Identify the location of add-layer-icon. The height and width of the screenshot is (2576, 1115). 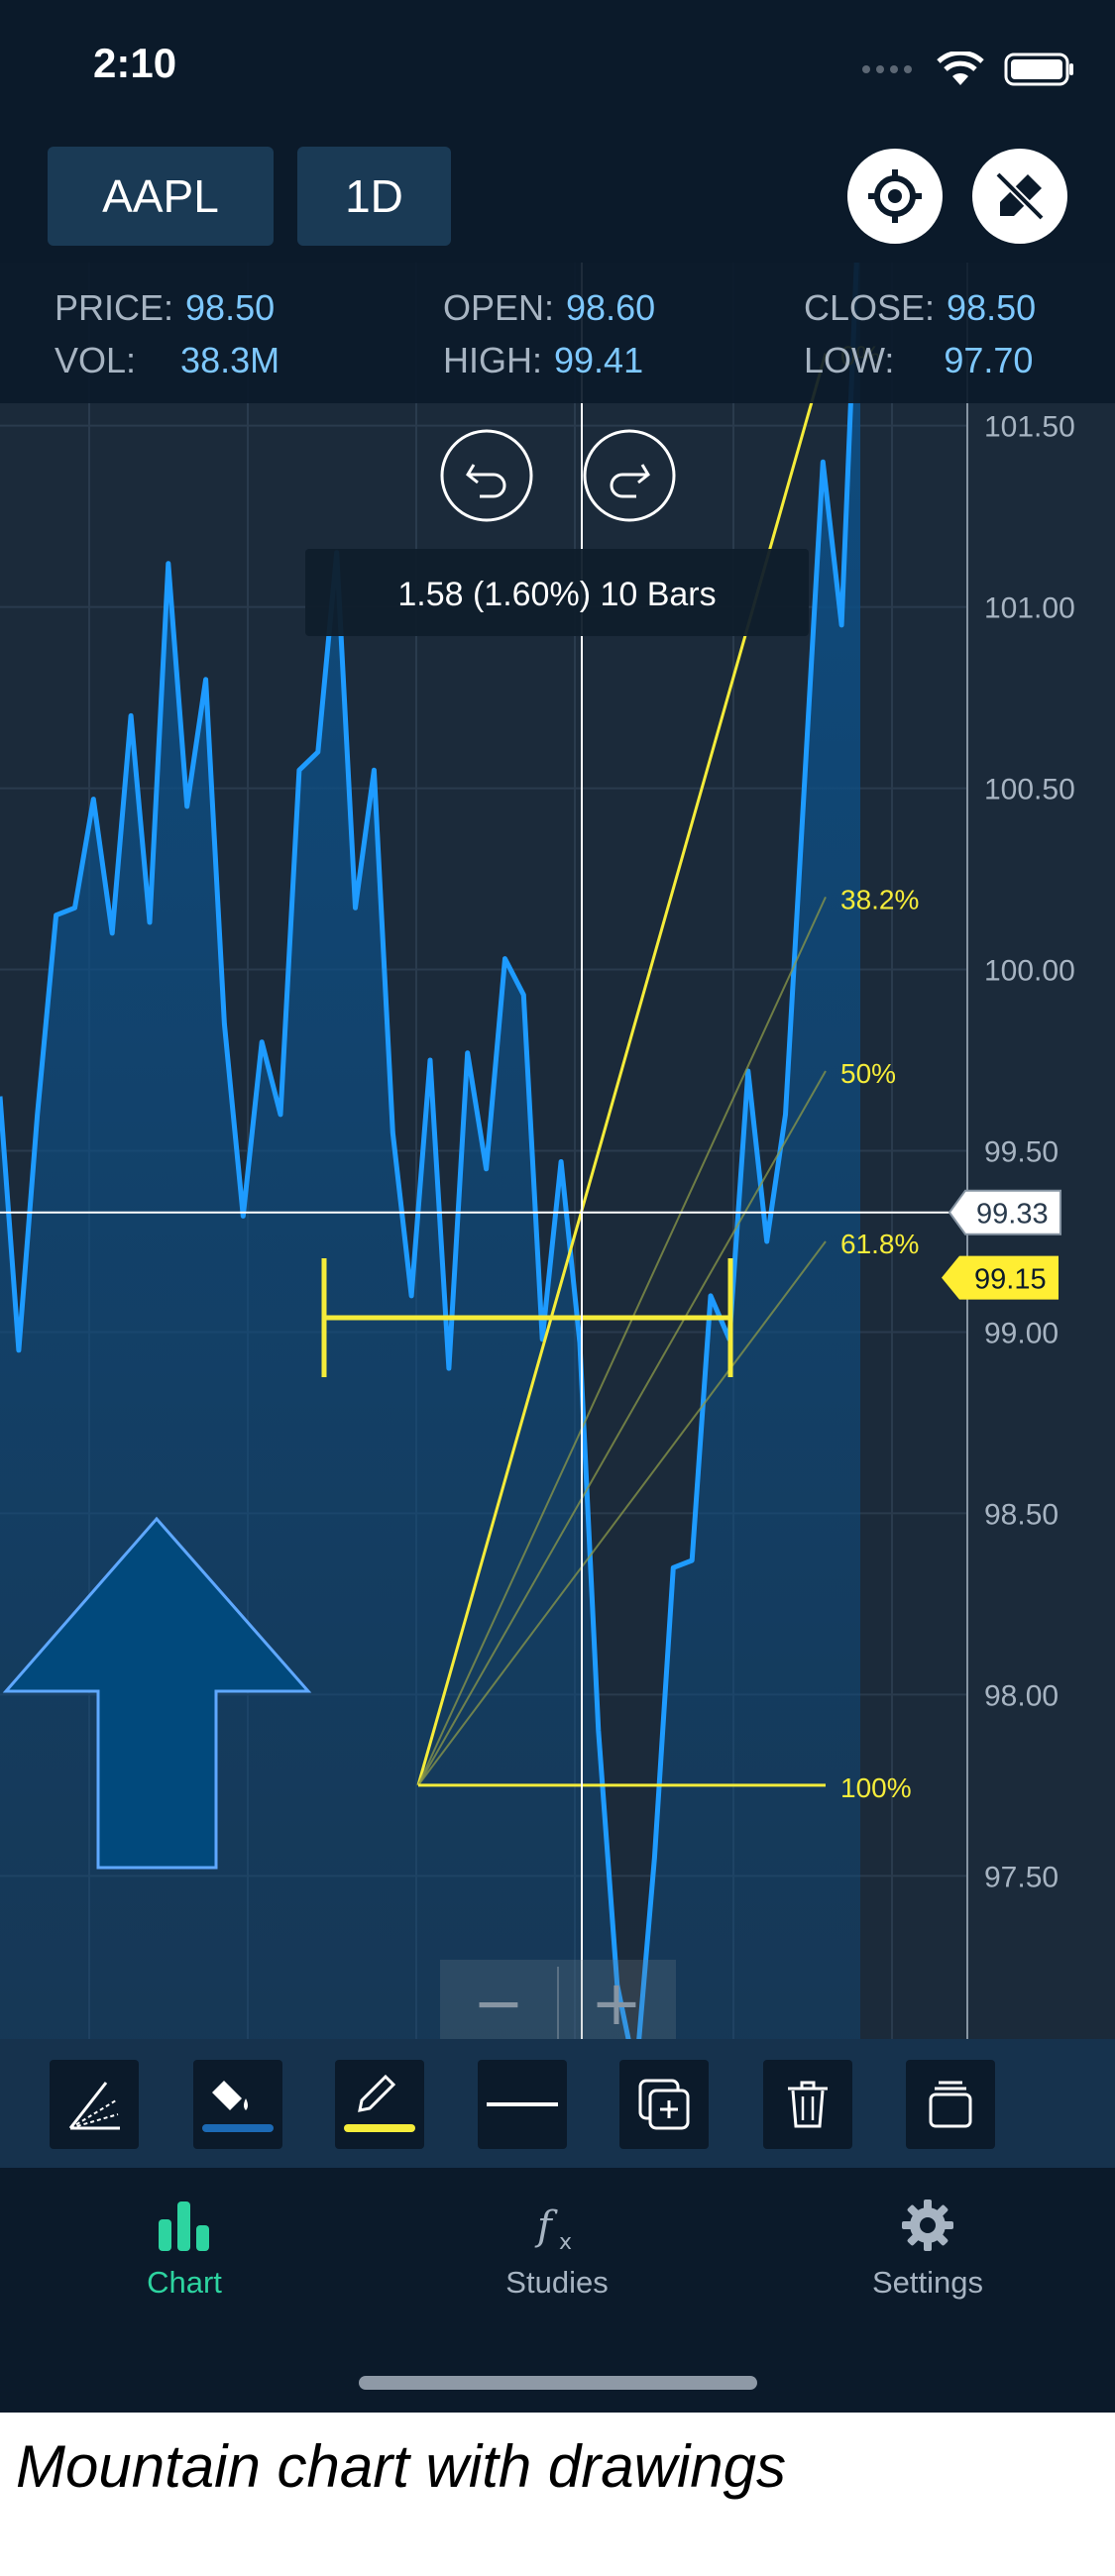
(664, 2104).